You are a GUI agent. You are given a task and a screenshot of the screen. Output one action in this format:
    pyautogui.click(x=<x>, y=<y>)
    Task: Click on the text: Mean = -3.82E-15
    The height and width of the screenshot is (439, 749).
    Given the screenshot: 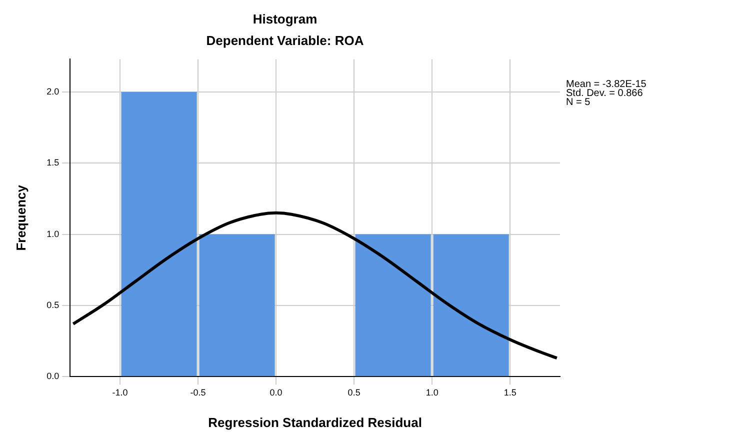 What is the action you would take?
    pyautogui.click(x=606, y=84)
    